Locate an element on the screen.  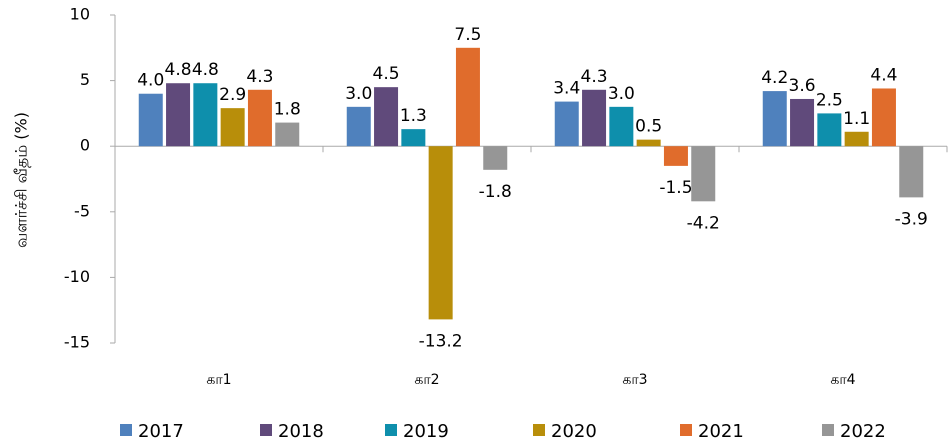
legend-label: 2018 is located at coordinates (301, 431).